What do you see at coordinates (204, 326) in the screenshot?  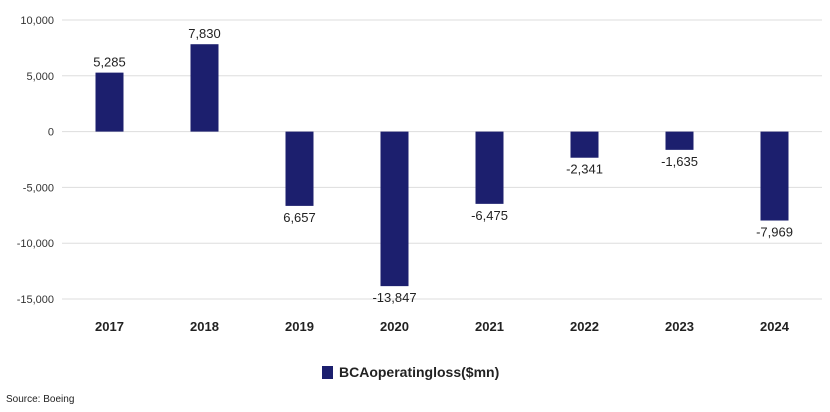 I see `x-tick-label-2018: 2018` at bounding box center [204, 326].